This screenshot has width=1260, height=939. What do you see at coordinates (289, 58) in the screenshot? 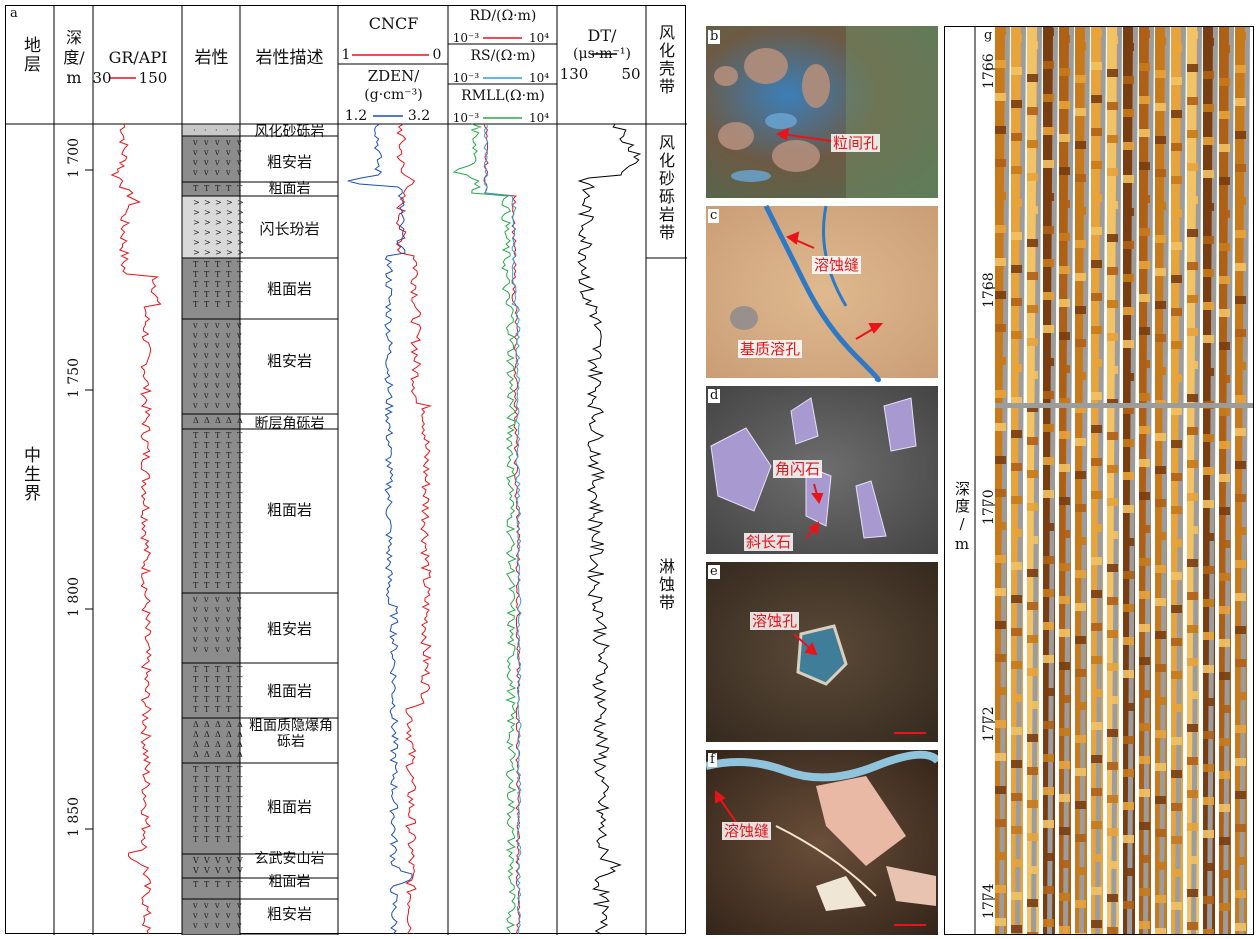
I see `description-header: 岩性描述` at bounding box center [289, 58].